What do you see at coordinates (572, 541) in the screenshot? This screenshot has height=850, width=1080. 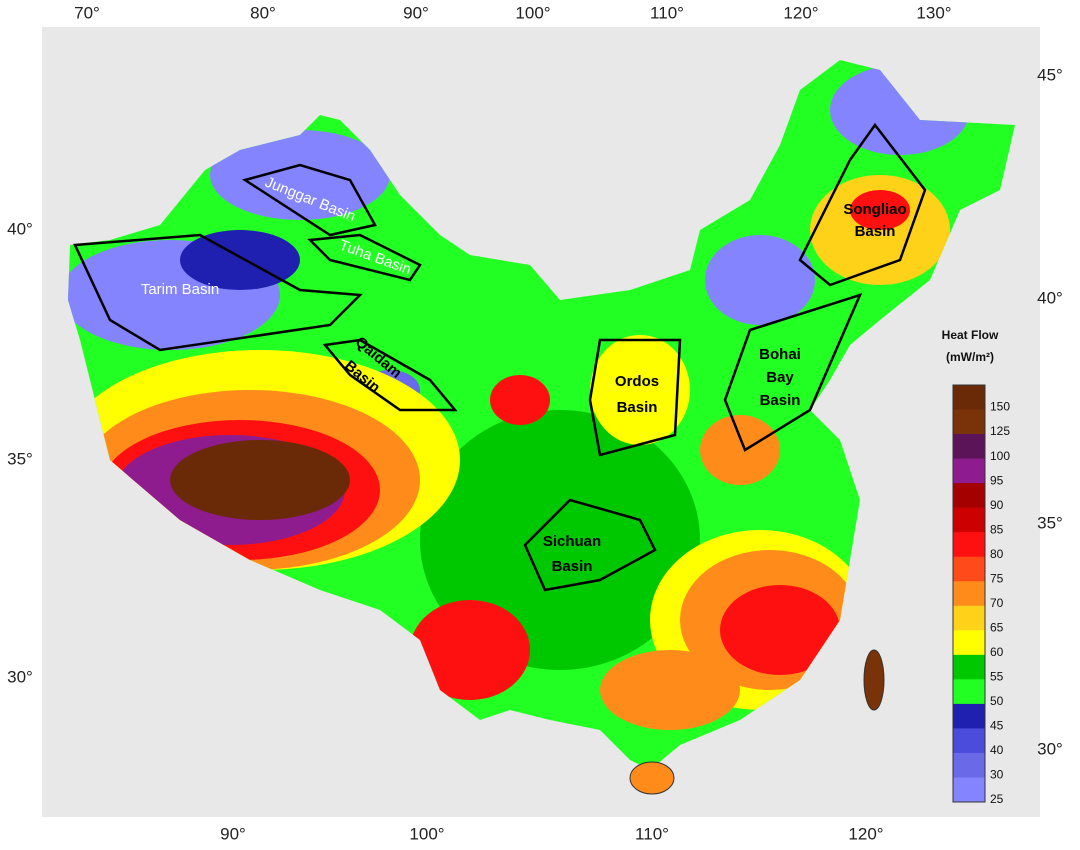 I see `basin-label: Sichuan` at bounding box center [572, 541].